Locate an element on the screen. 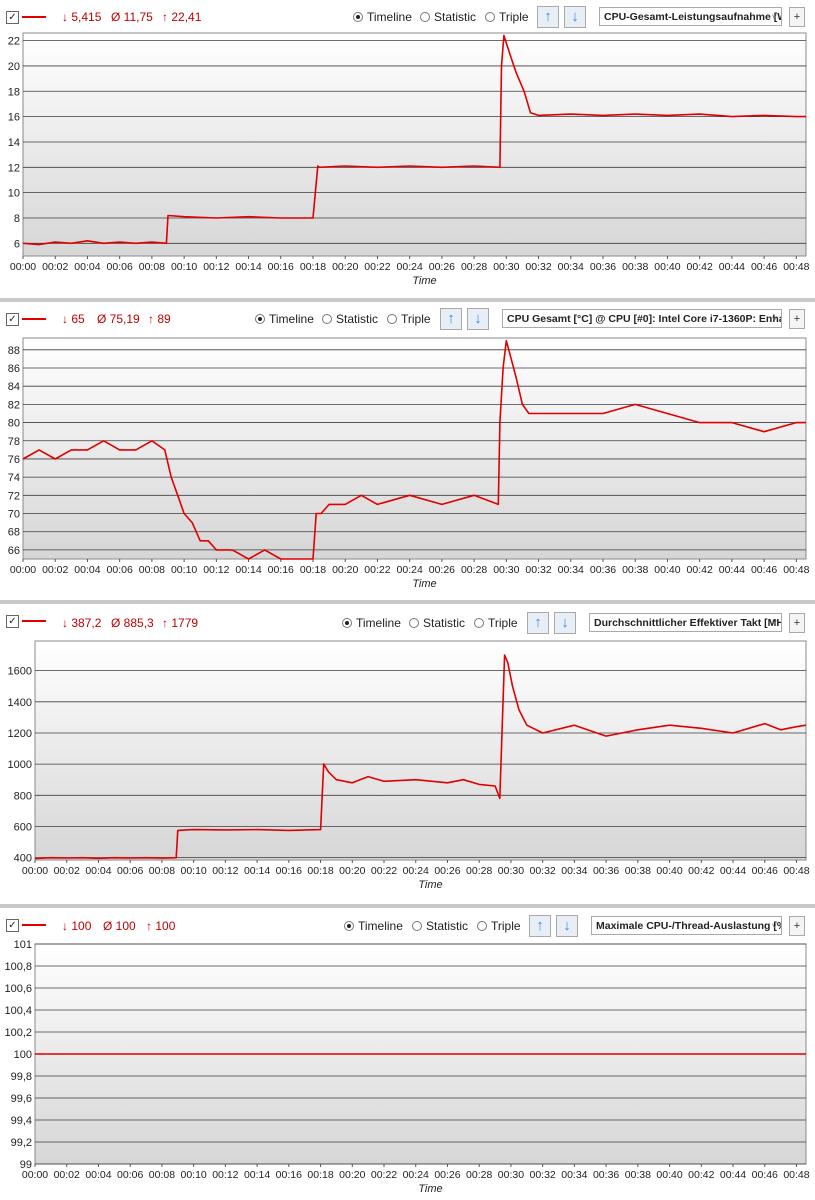  stat-min-value: 100 is located at coordinates (81, 926).